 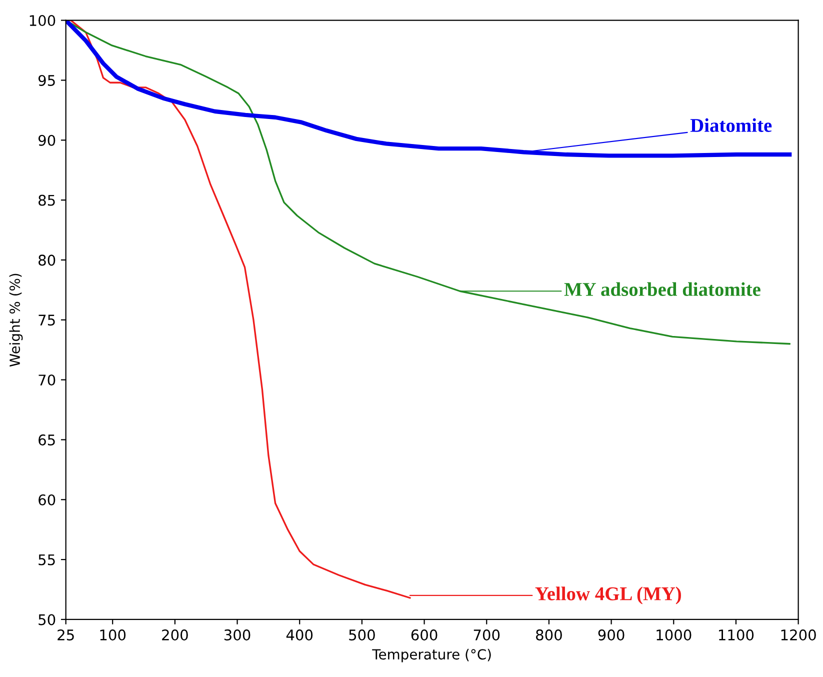 What do you see at coordinates (46, 560) in the screenshot?
I see `y-tick-label: 55` at bounding box center [46, 560].